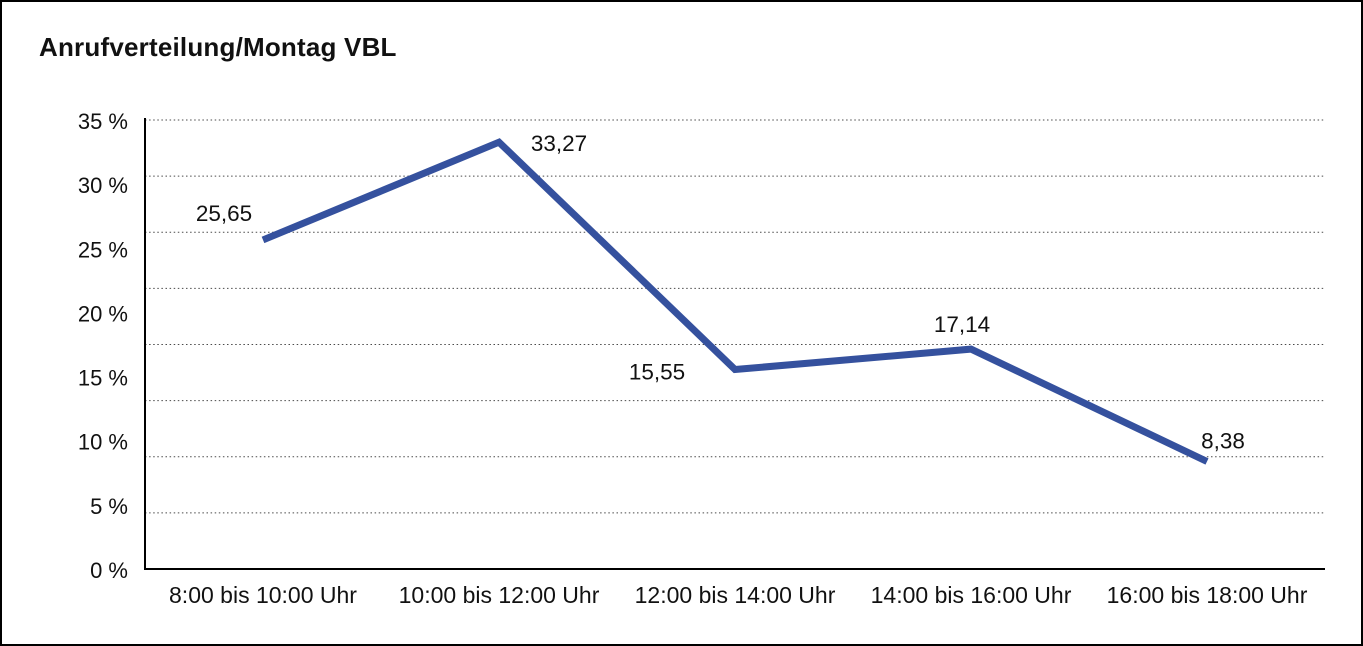  Describe the element at coordinates (103, 249) in the screenshot. I see `y-tick-label: 25 %` at that location.